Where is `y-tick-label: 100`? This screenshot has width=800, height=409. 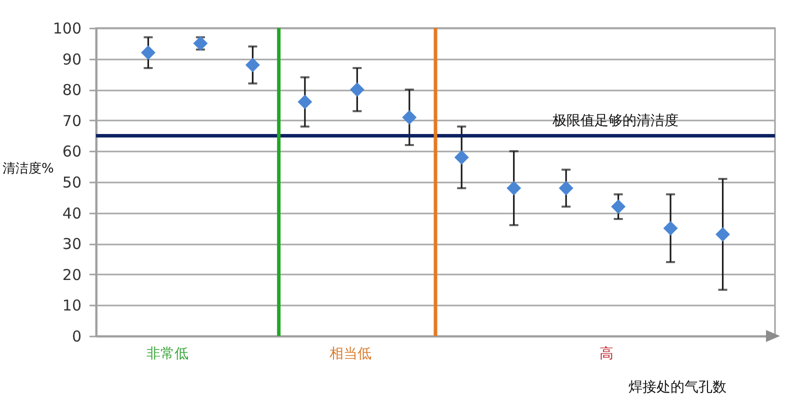
y-tick-label: 100 is located at coordinates (67, 29).